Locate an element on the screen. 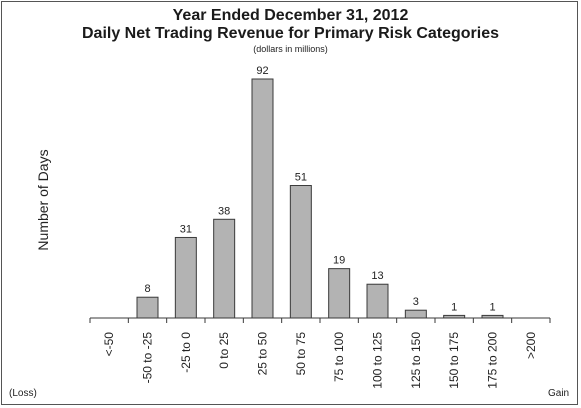  chart-title: Year Ended December 31, 2012 is located at coordinates (290, 15).